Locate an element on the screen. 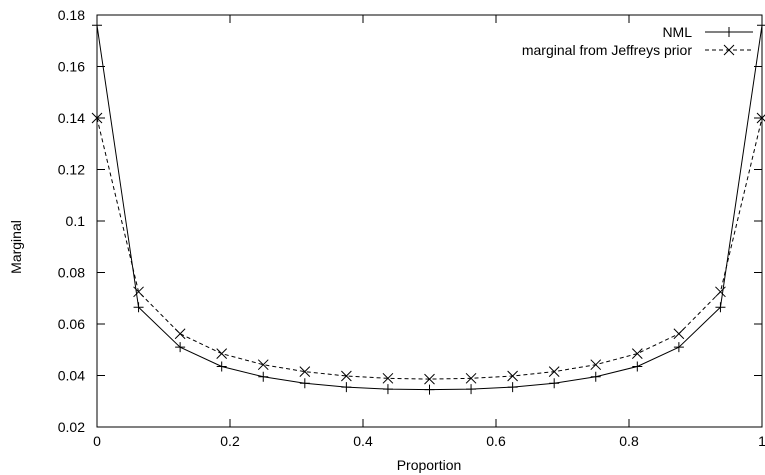 The image size is (765, 475). y-tick-label: 0.1 is located at coordinates (76, 221).